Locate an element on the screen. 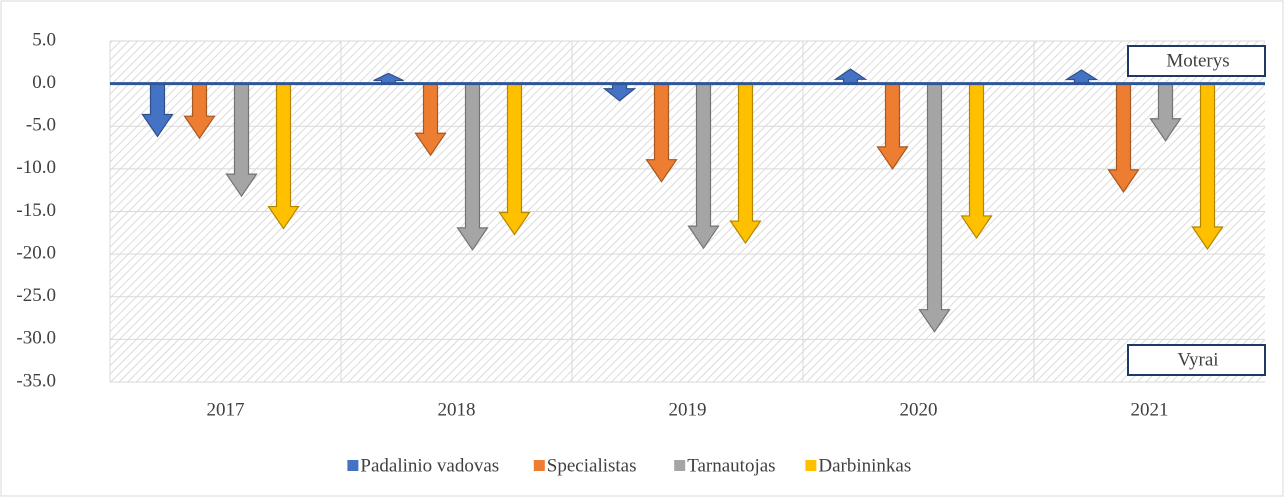 This screenshot has height=497, width=1284. x-tick-label: 2018 is located at coordinates (457, 409).